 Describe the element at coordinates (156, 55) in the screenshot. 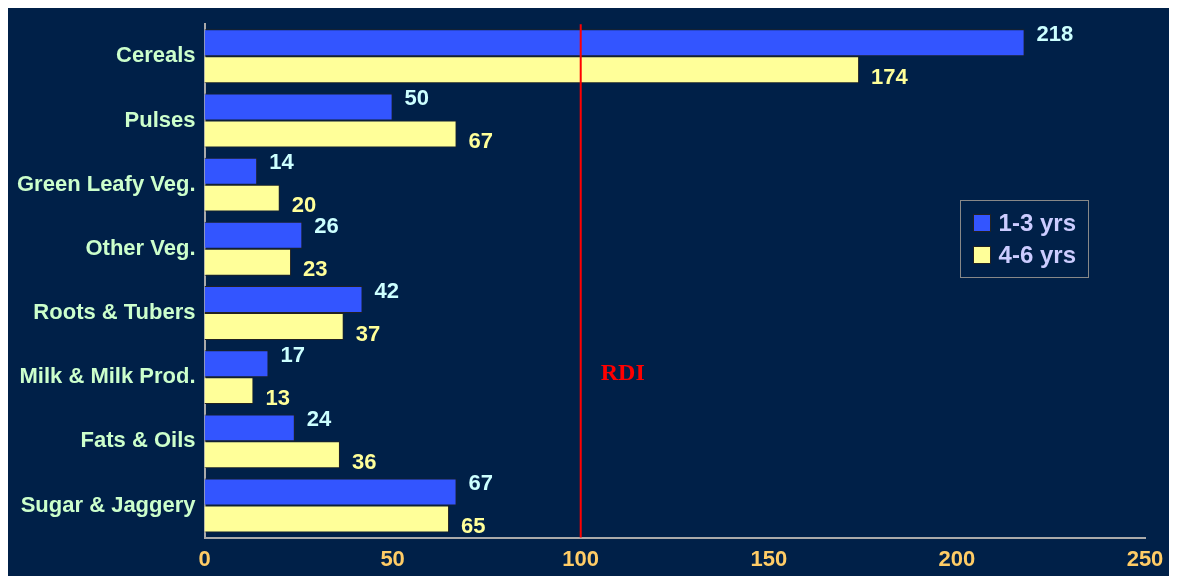

I see `y-tick-label: Cereals` at that location.